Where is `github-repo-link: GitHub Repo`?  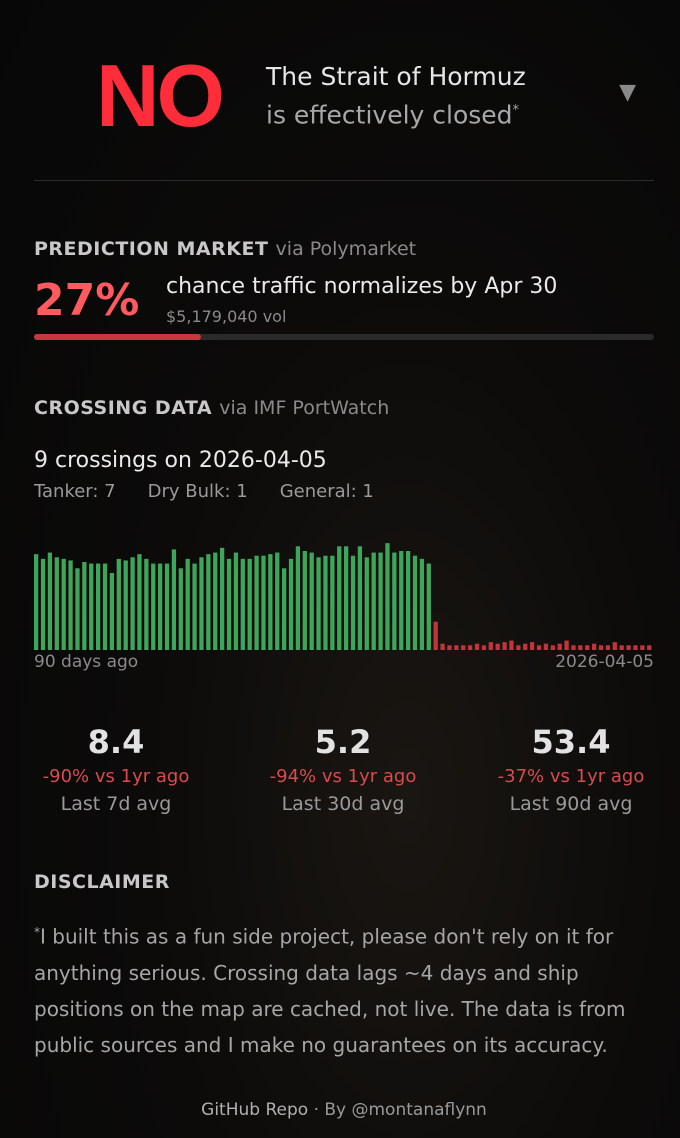 github-repo-link: GitHub Repo is located at coordinates (255, 1110).